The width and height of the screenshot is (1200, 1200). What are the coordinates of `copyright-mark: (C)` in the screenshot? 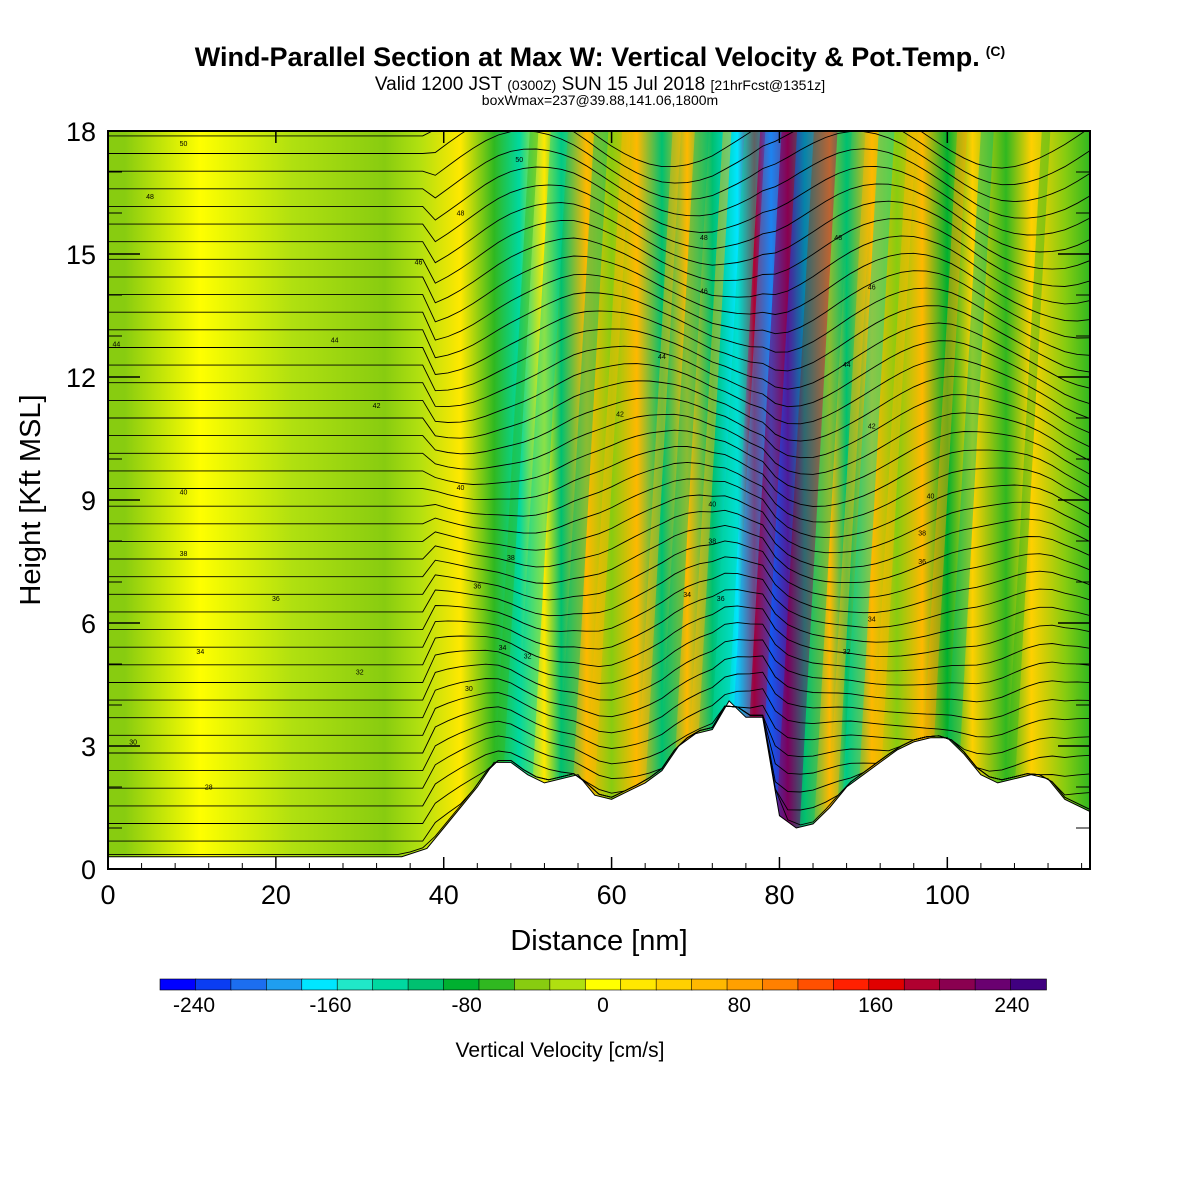 It's located at (995, 51).